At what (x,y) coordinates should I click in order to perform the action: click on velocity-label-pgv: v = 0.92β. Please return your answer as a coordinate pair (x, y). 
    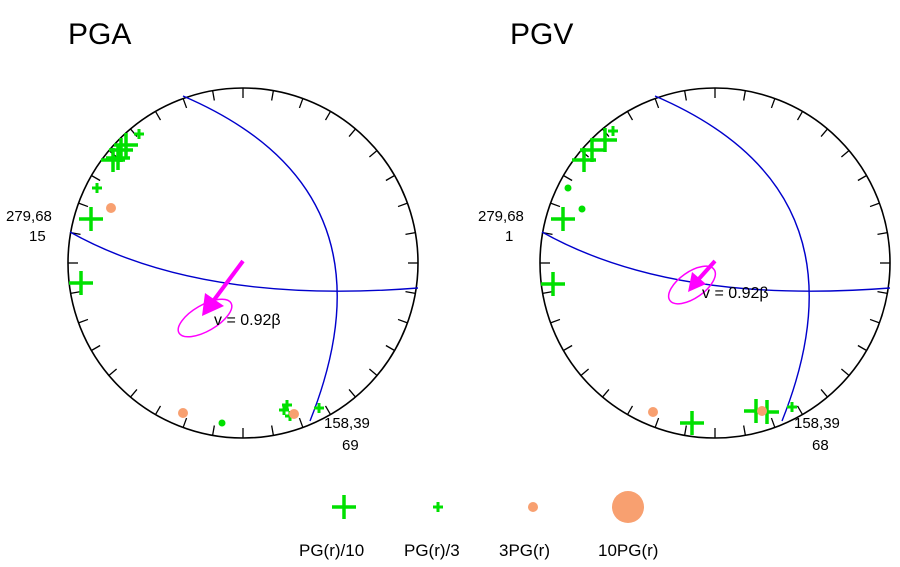
    Looking at the image, I should click on (735, 293).